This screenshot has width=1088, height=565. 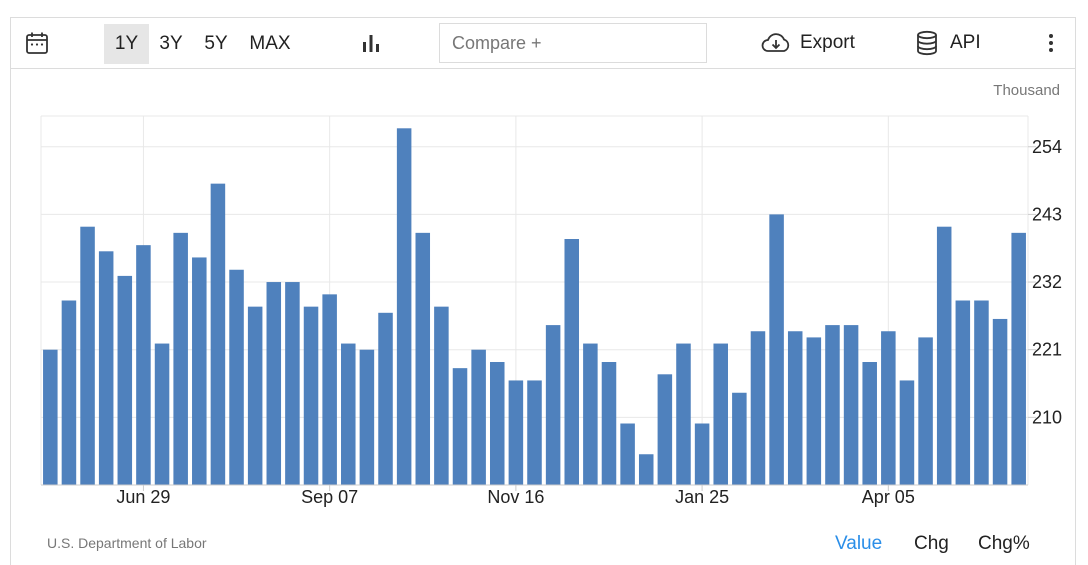 What do you see at coordinates (371, 43) in the screenshot?
I see `bar-chart-icon` at bounding box center [371, 43].